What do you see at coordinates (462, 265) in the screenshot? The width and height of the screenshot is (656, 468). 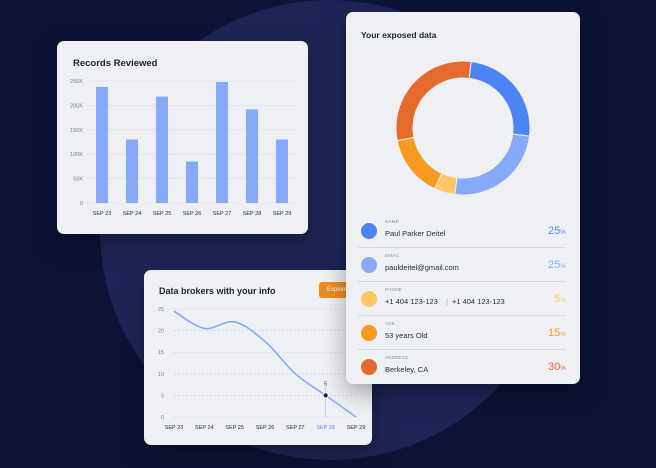 I see `list-item: EMAIL pauldeitel@gmail.com 25%` at bounding box center [462, 265].